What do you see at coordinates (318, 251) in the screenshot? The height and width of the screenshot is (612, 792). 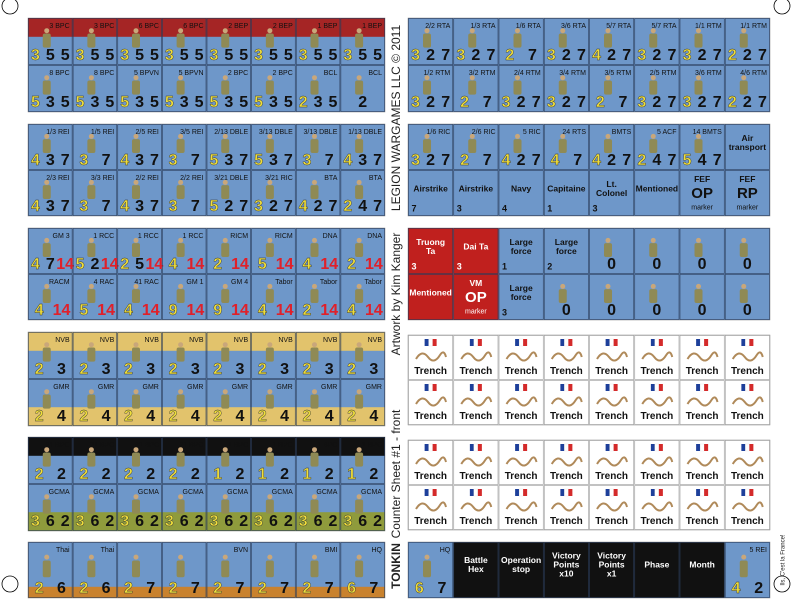 I see `counter: DNA 4 14` at bounding box center [318, 251].